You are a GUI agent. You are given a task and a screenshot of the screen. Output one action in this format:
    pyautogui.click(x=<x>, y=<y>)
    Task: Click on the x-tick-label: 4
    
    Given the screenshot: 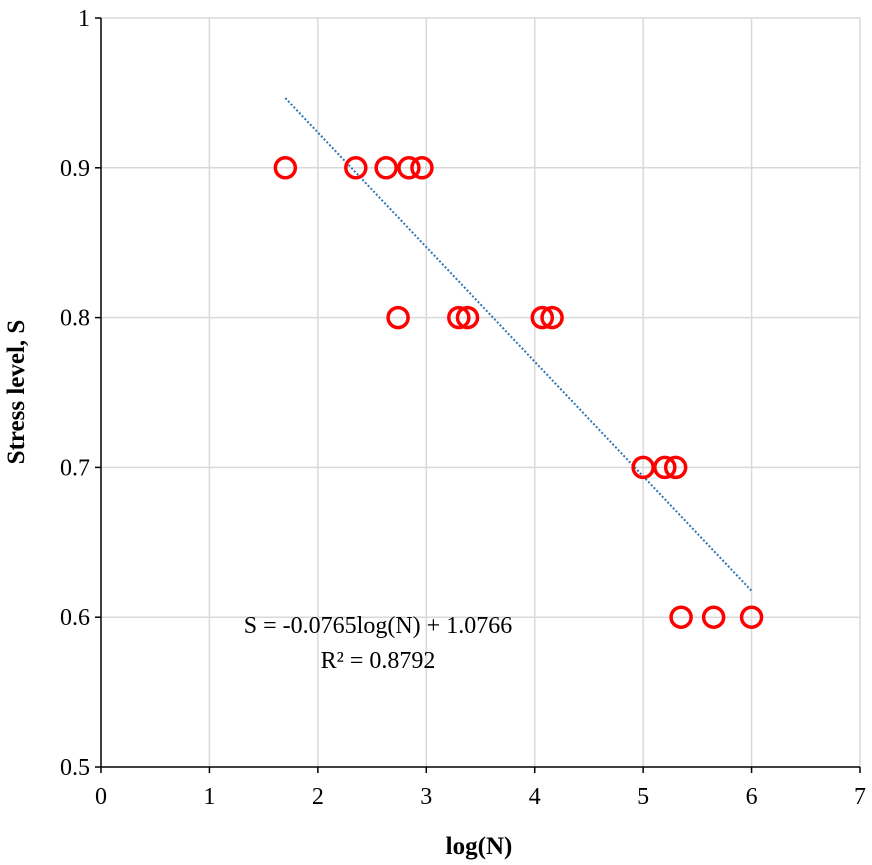 What is the action you would take?
    pyautogui.click(x=535, y=797)
    